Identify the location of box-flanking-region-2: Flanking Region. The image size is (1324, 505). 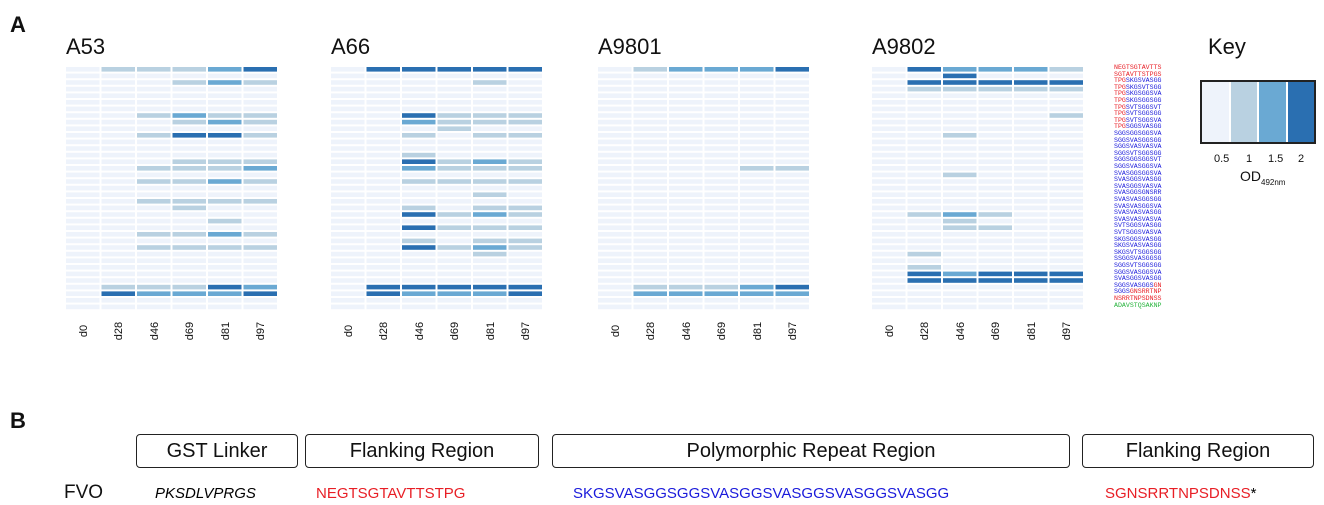
(1198, 451).